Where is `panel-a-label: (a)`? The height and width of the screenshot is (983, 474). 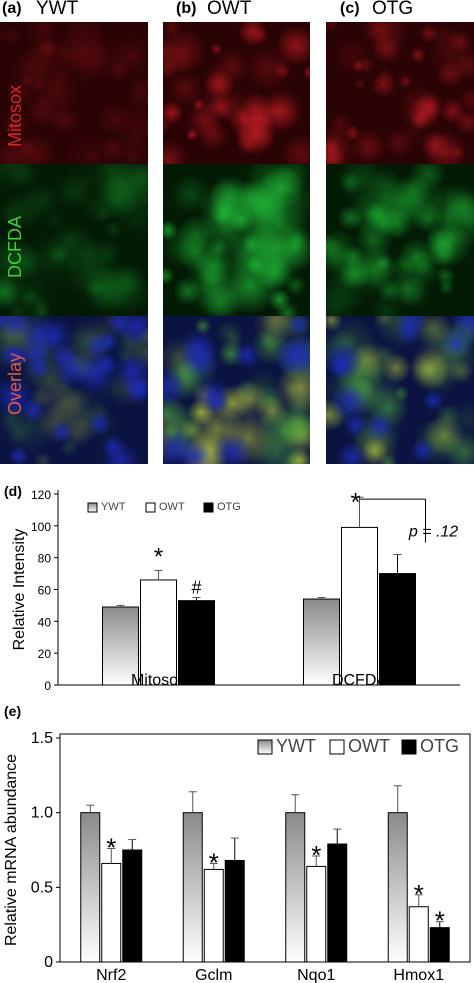
panel-a-label: (a) is located at coordinates (12, 8).